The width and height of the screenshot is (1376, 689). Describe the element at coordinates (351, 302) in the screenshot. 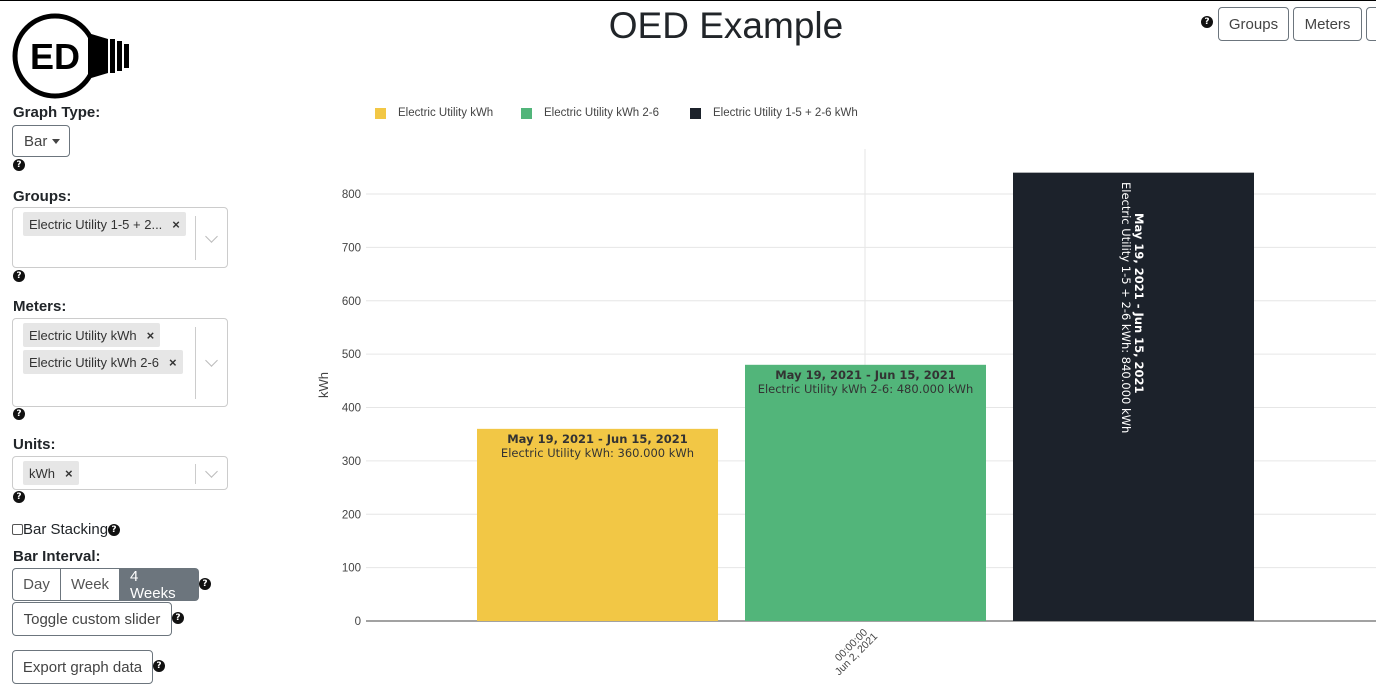

I see `y-tick-label: 600` at that location.